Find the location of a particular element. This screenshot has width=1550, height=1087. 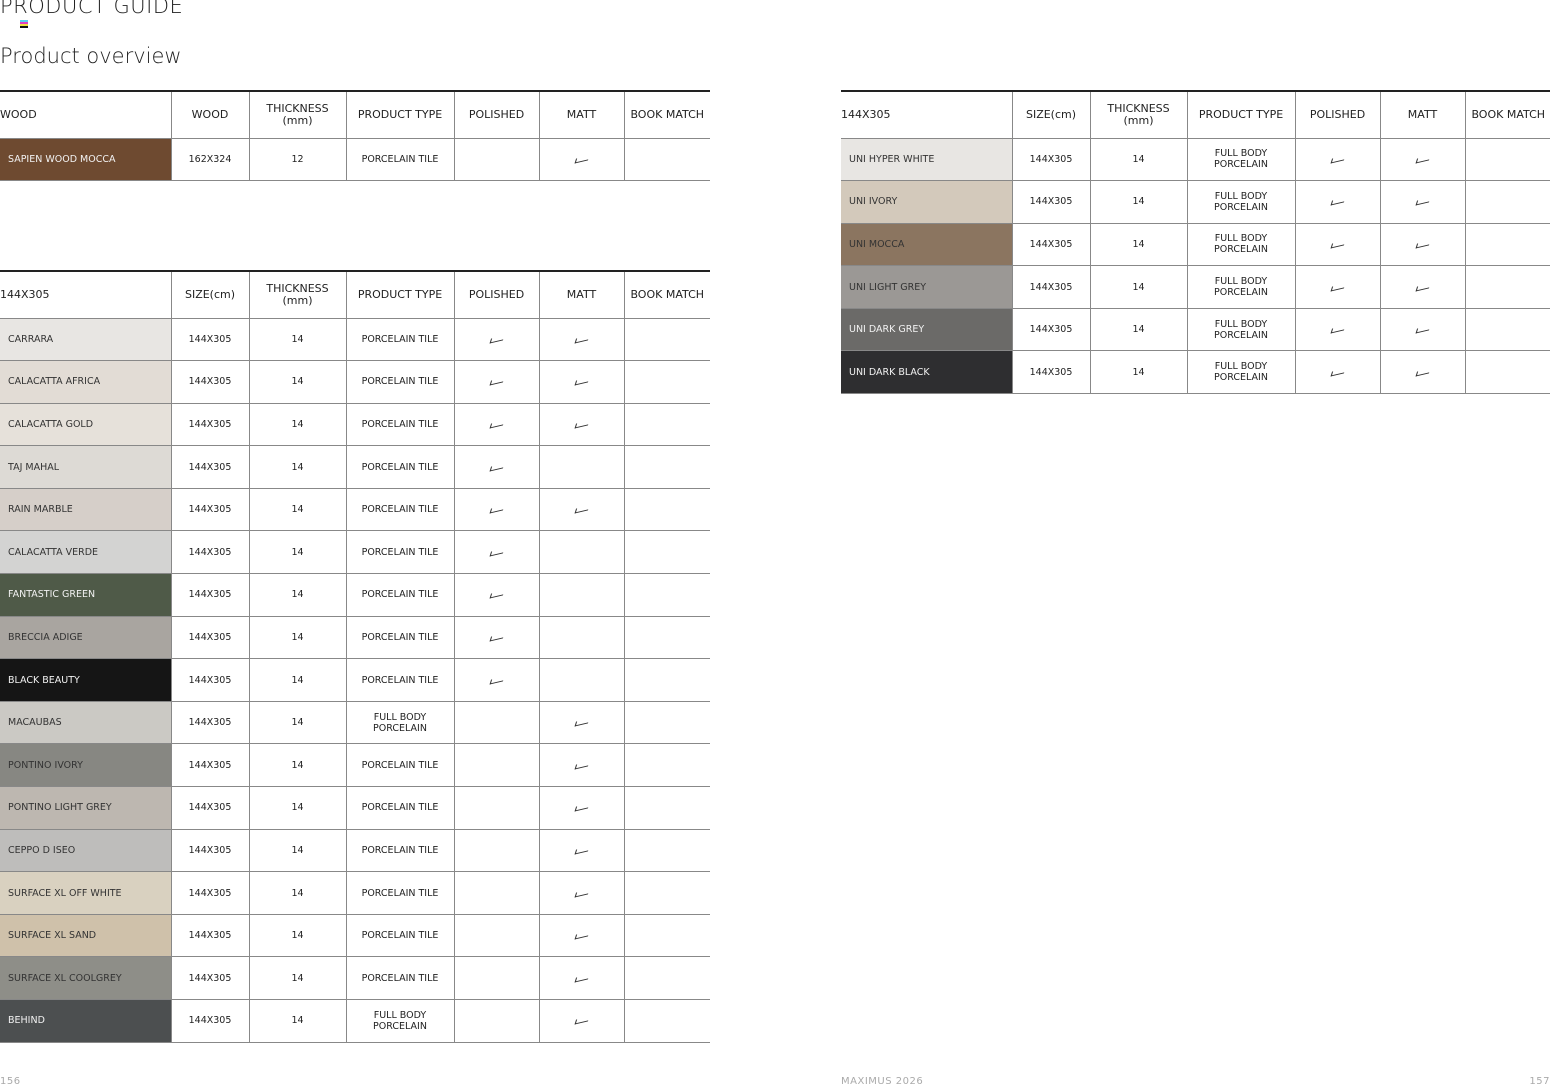

product-swatch-name: CEPPO D ISEO is located at coordinates (85, 851).